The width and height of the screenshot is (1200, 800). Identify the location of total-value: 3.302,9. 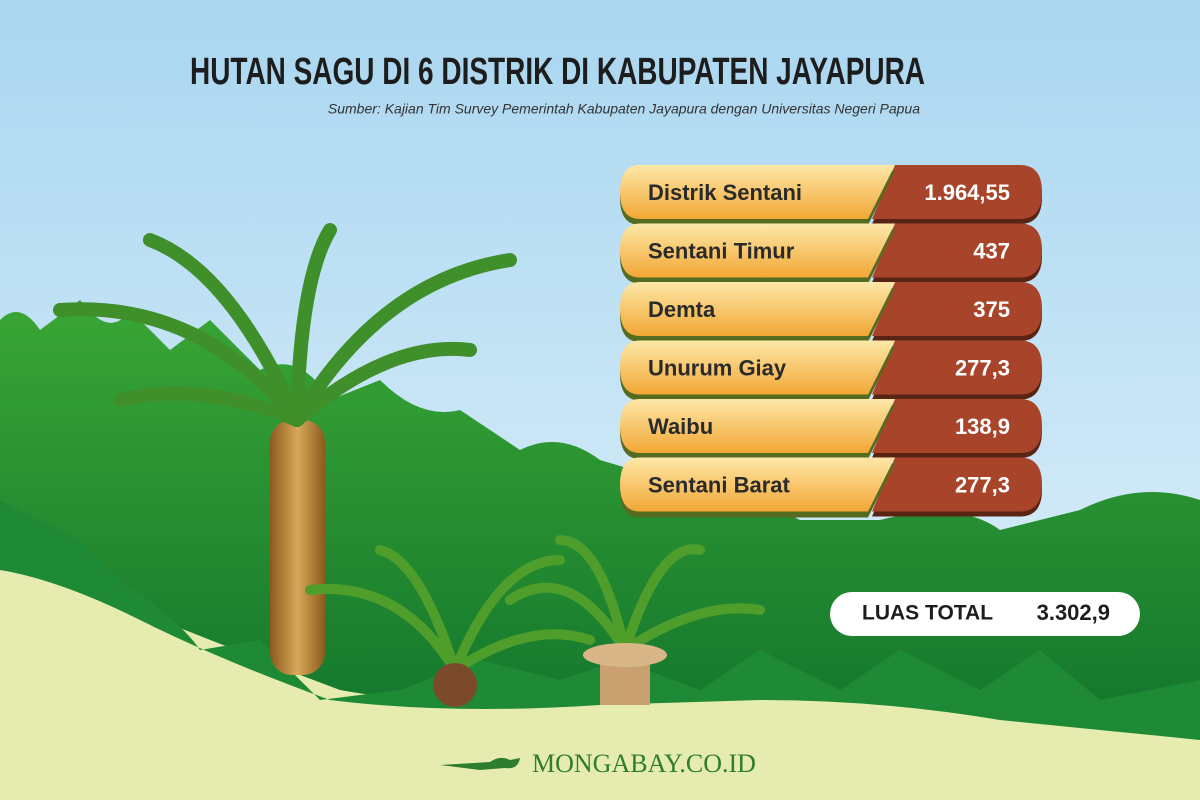
(1073, 612).